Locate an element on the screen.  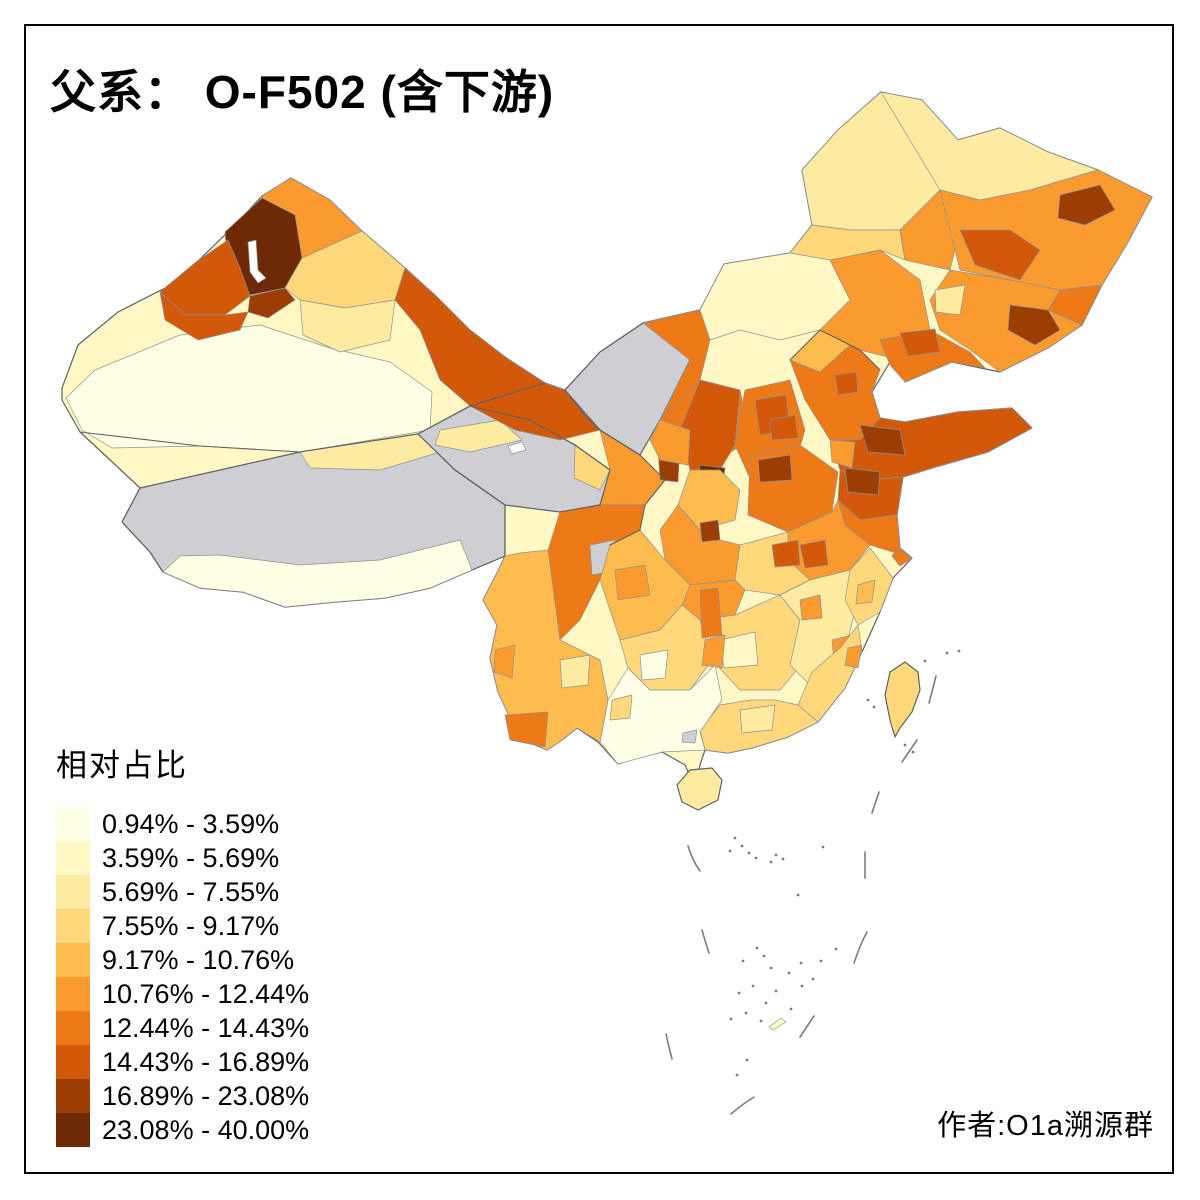
map-region-ningxia is located at coordinates (670, 442).